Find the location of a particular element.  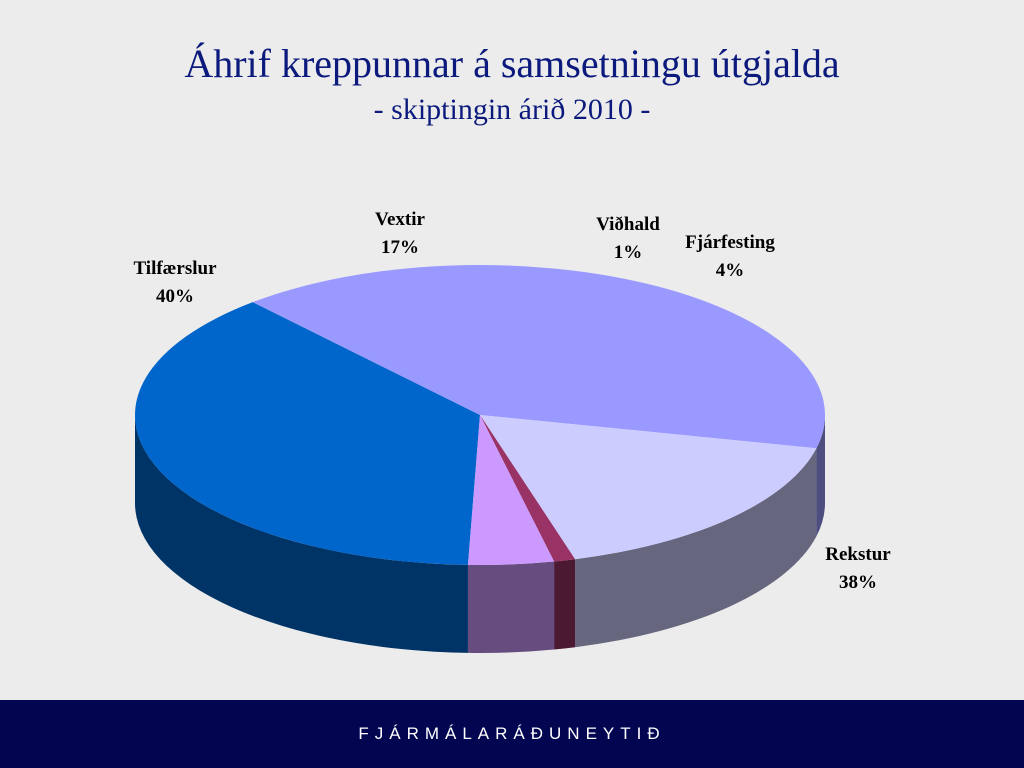

footer-bar is located at coordinates (512, 734).